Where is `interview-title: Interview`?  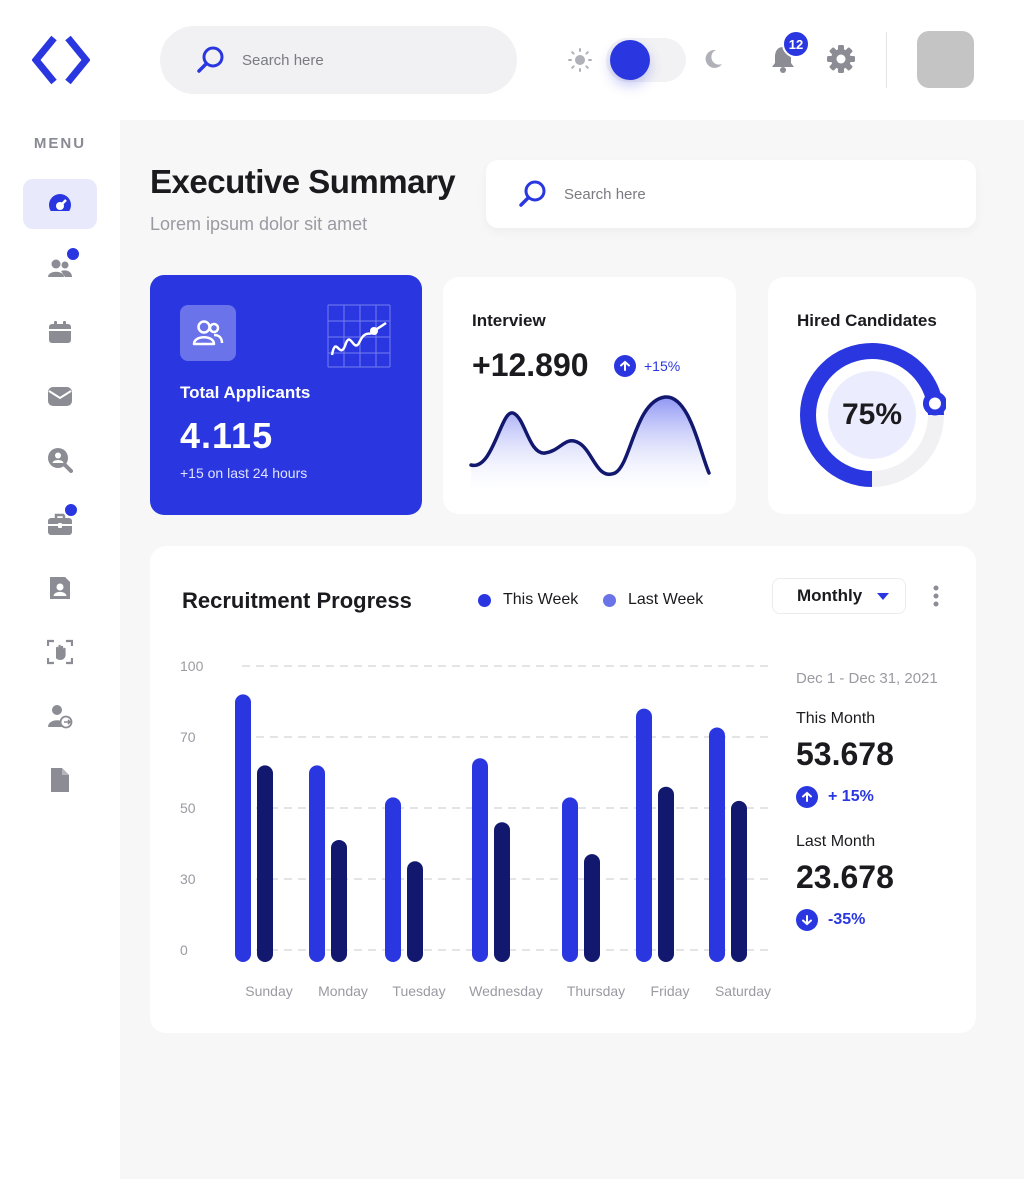 interview-title: Interview is located at coordinates (509, 320).